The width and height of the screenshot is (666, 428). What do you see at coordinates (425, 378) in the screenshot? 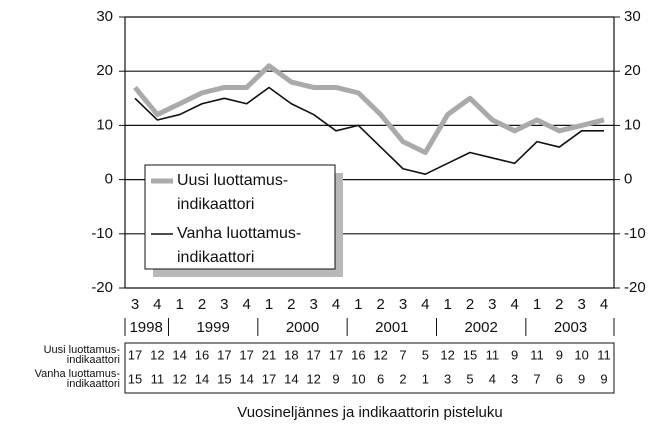
I see `table-cell: 1` at bounding box center [425, 378].